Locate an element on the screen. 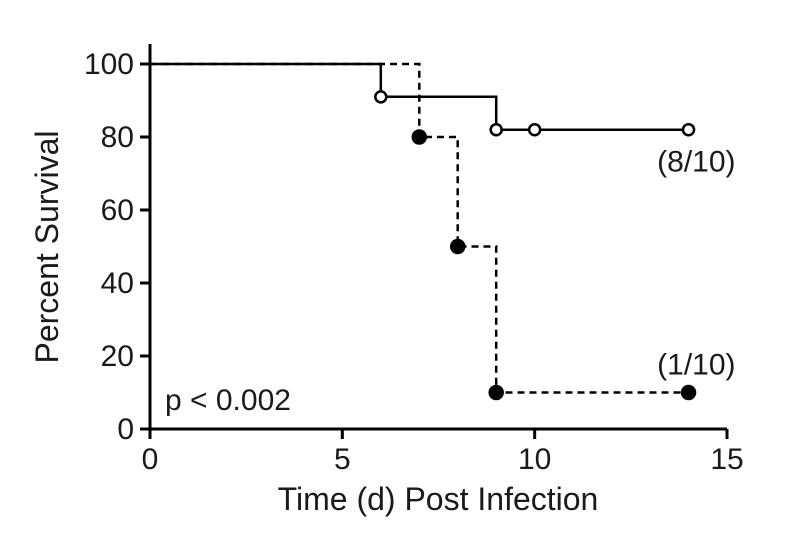 Image resolution: width=797 pixels, height=552 pixels. x-tick-label: 5 is located at coordinates (342, 459).